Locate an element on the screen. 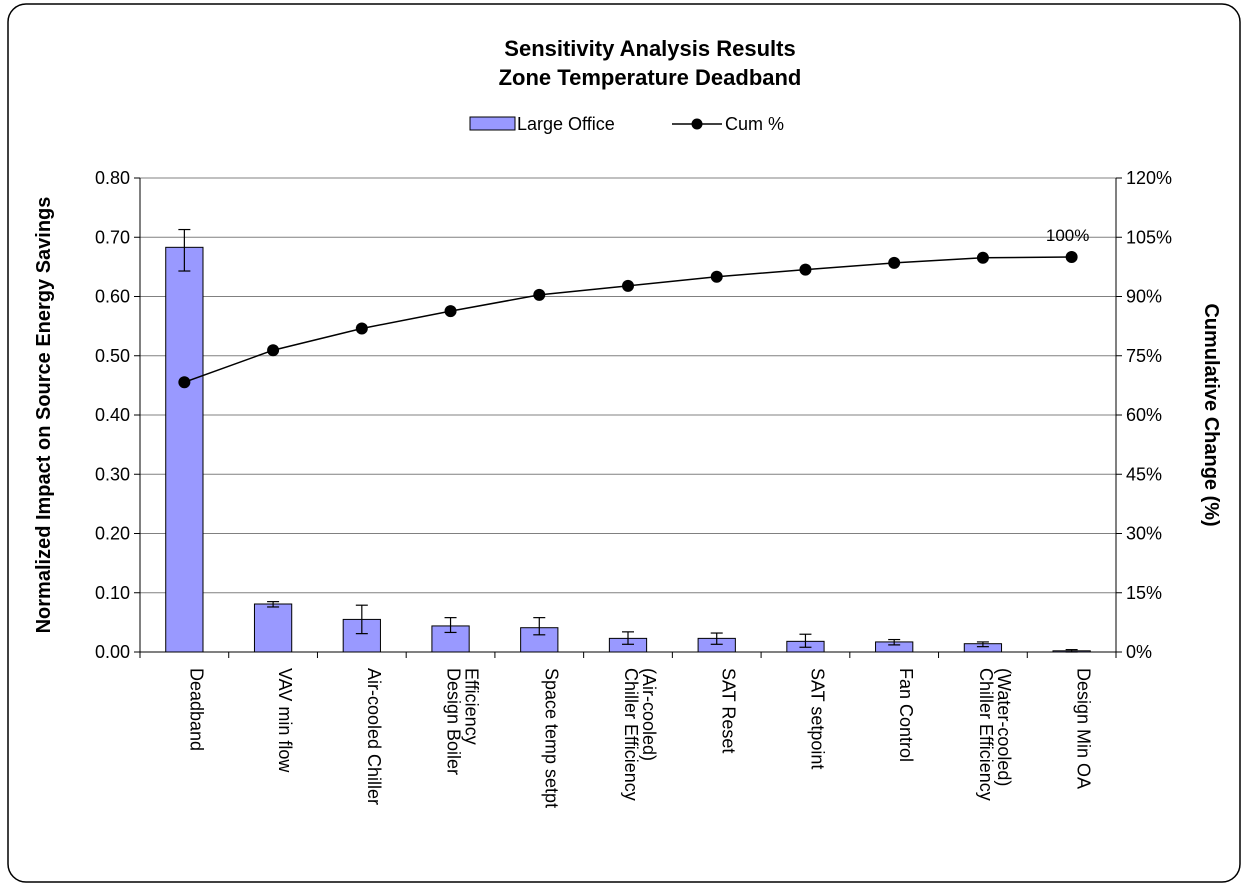 This screenshot has height=893, width=1247. y2-tick-label: 75% is located at coordinates (1144, 356).